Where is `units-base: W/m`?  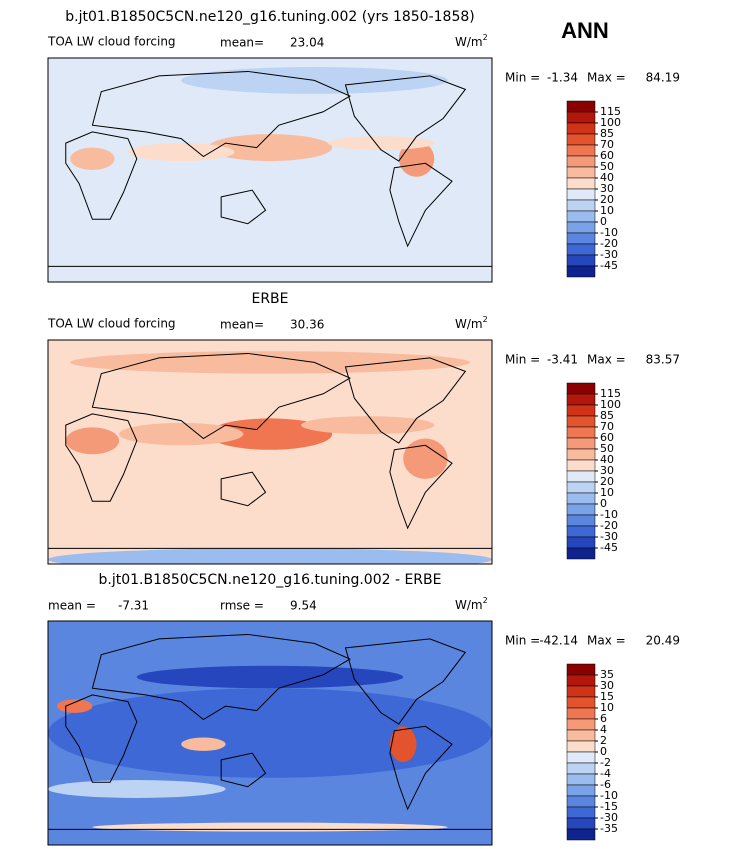 units-base: W/m is located at coordinates (469, 324).